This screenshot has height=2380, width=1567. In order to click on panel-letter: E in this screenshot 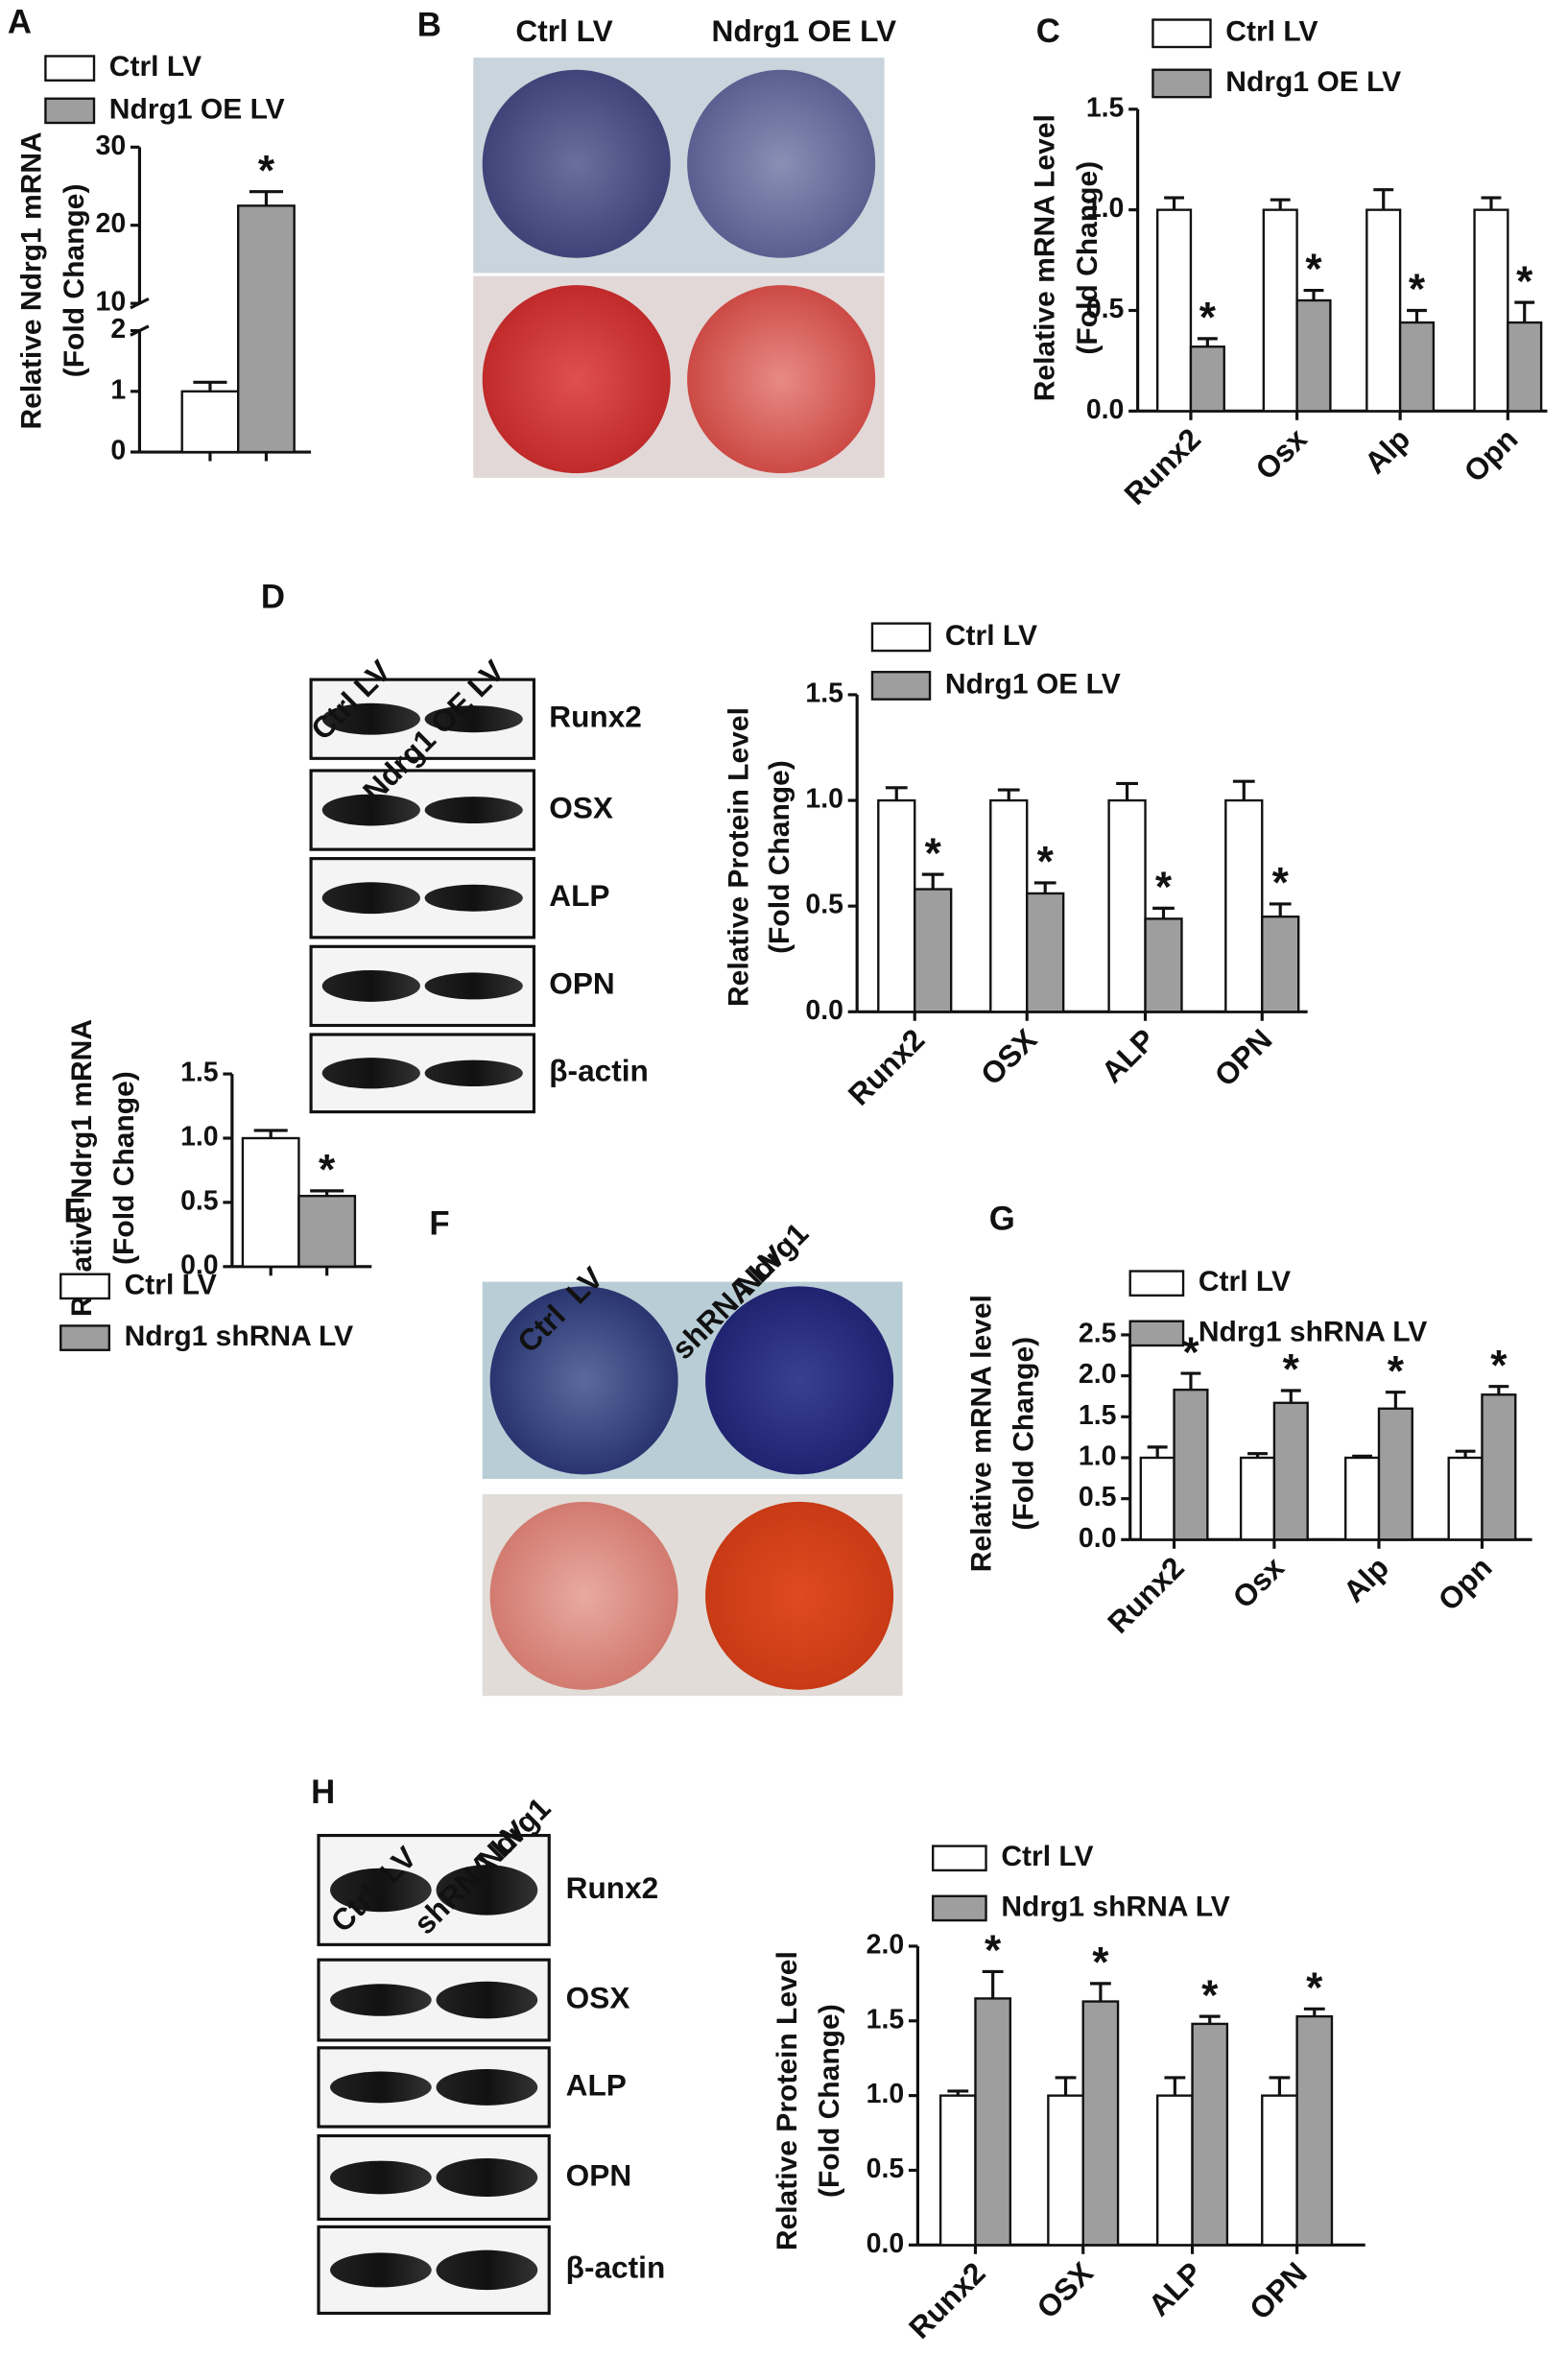, I will do `click(74, 1212)`.